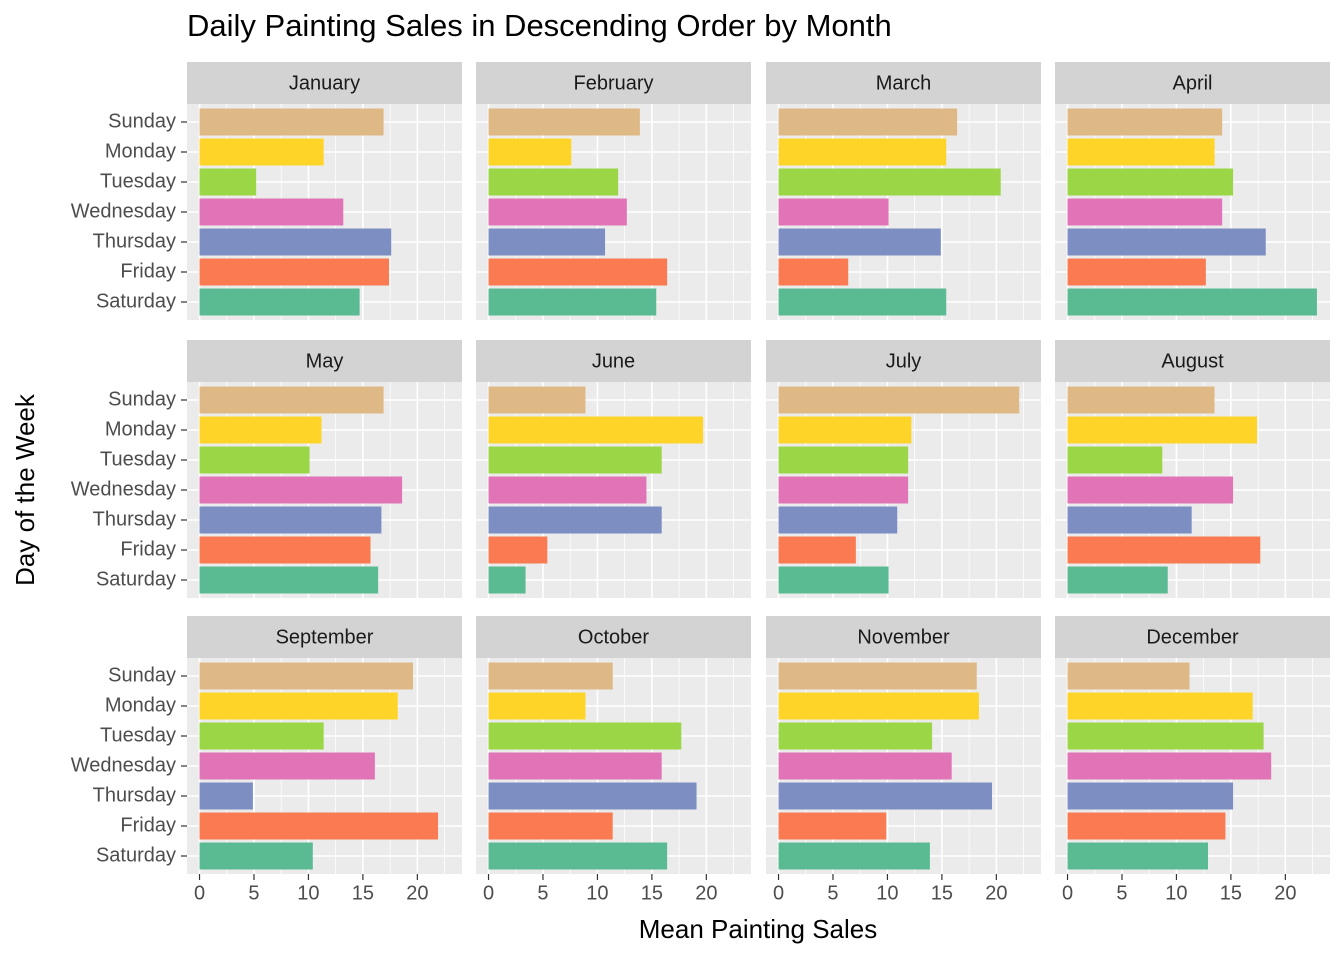  I want to click on strip-text: April, so click(1192, 83).